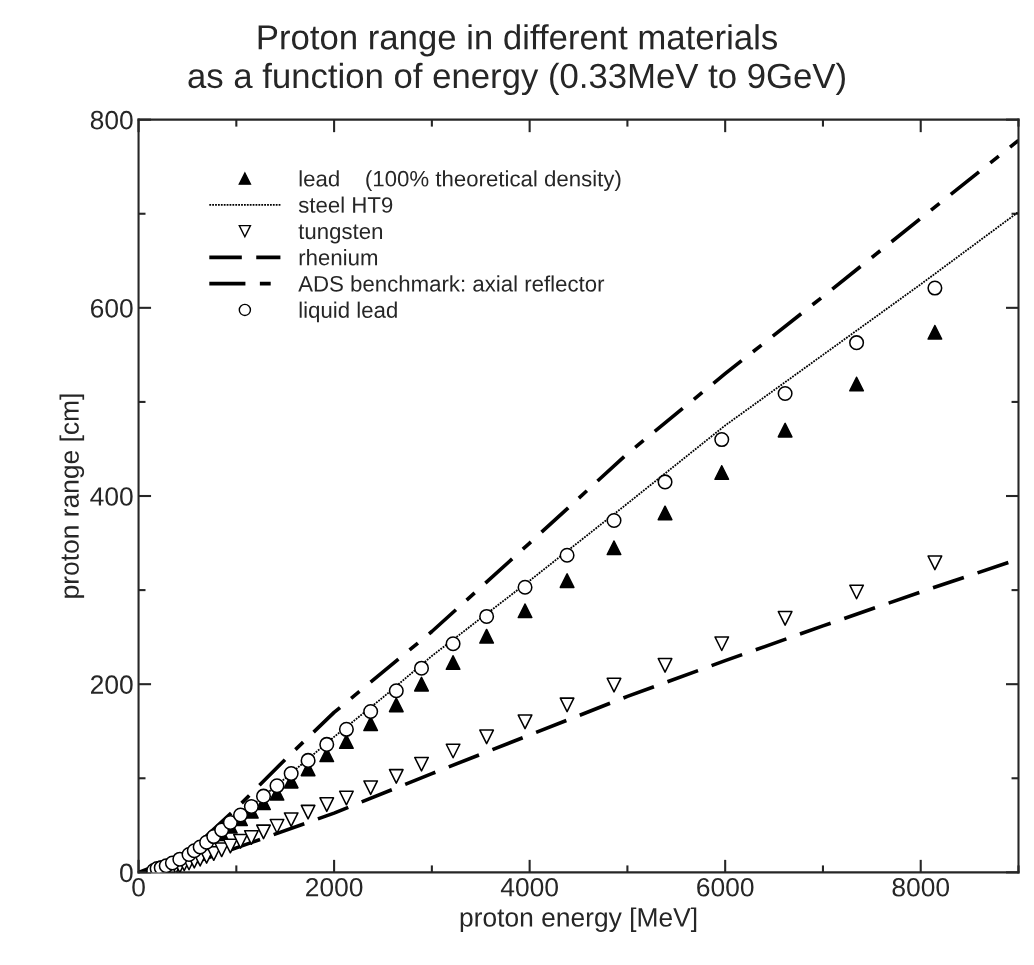 This screenshot has width=1034, height=965. Describe the element at coordinates (340, 234) in the screenshot. I see `legend-label: tungsten` at that location.